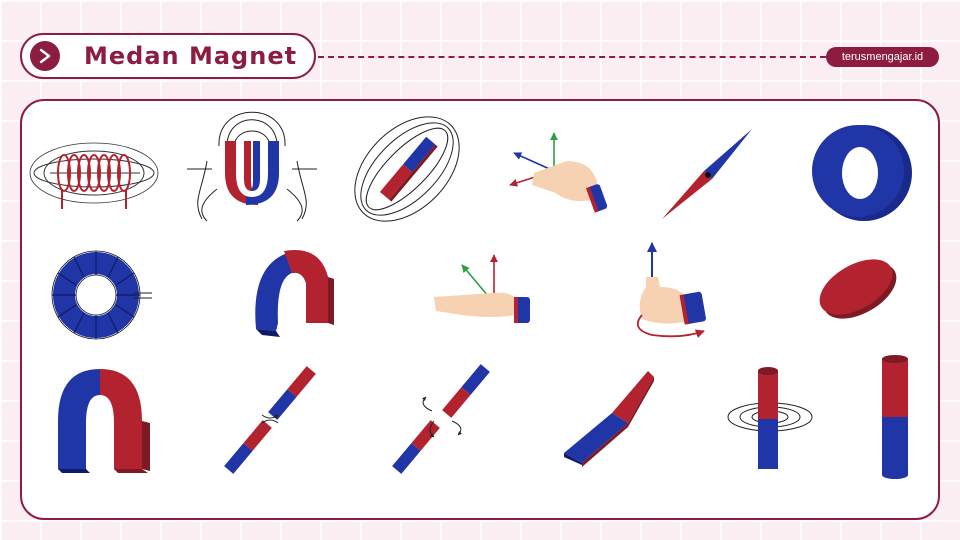  Describe the element at coordinates (895, 417) in the screenshot. I see `cylinder-magnet-icon` at that location.